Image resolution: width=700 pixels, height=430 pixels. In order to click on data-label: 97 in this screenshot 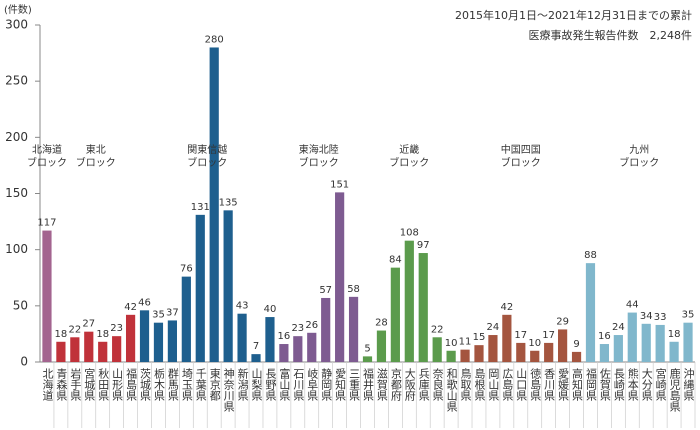, I will do `click(423, 245)`.